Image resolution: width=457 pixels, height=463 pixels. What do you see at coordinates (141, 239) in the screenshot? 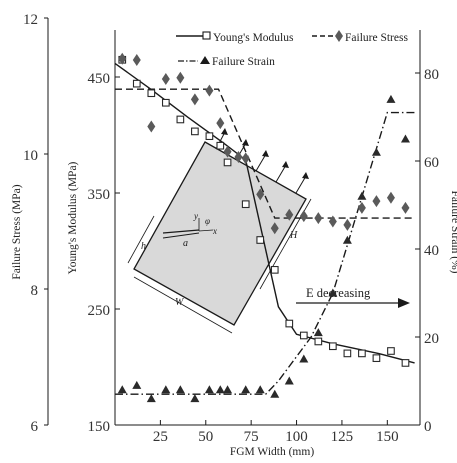
I see `specimen-dimension-h` at bounding box center [141, 239].